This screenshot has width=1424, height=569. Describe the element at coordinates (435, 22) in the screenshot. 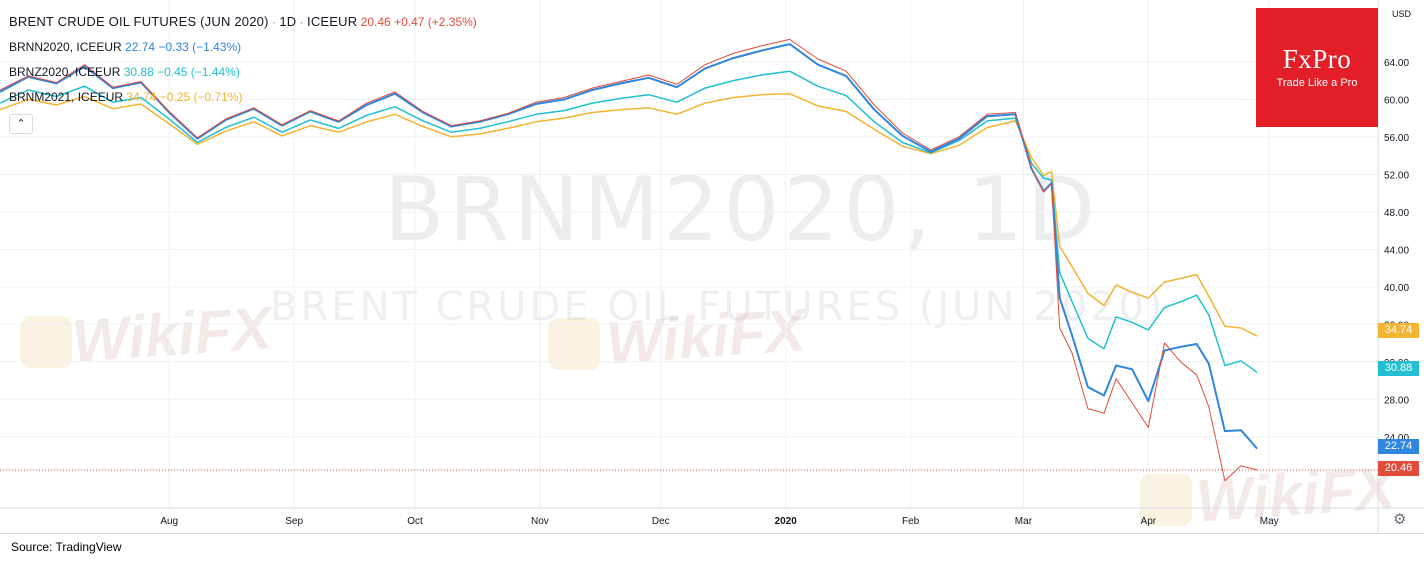

I see `price-change: +0.47 (+2.35%)` at that location.